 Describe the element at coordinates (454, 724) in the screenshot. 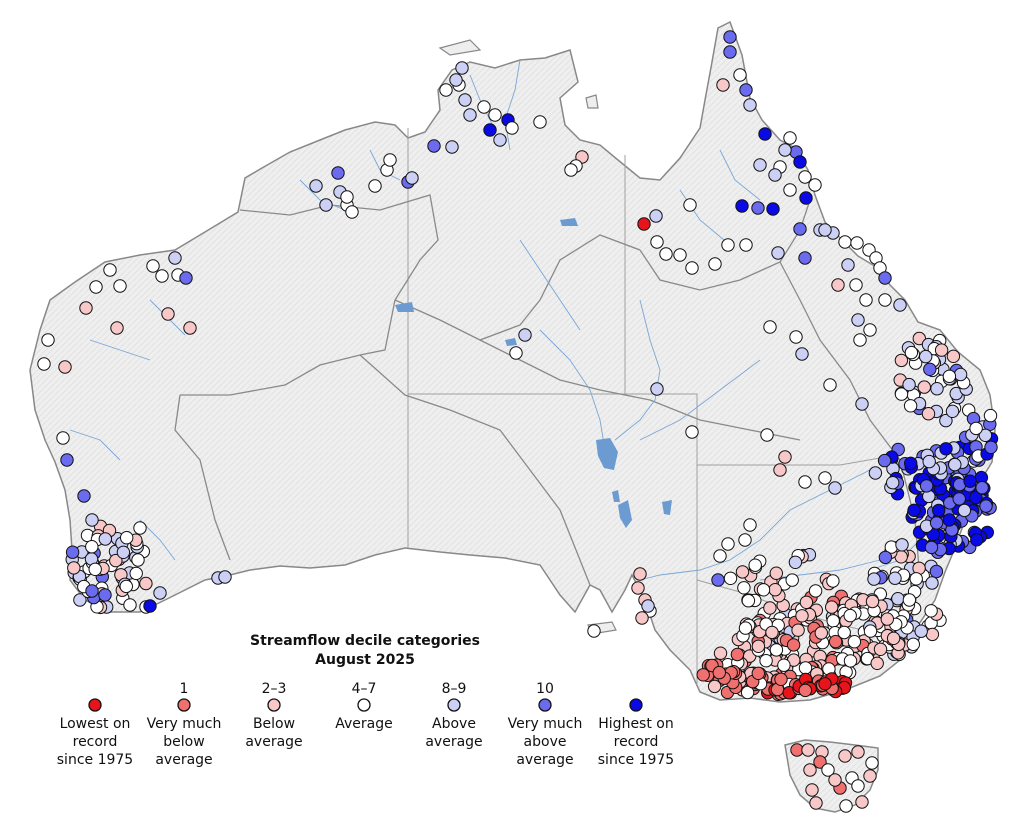

I see `legend-label-line: Above` at that location.